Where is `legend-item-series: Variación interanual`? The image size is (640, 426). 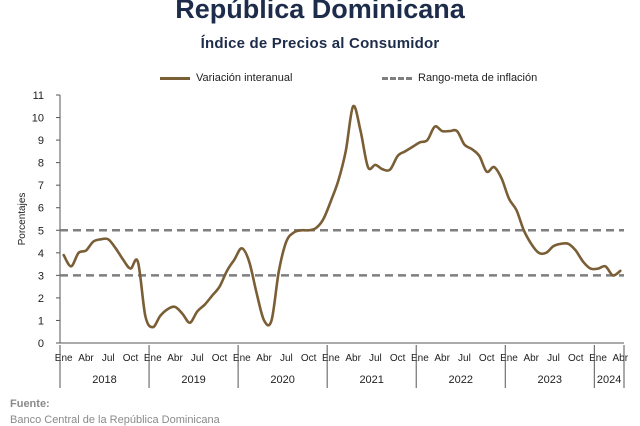 legend-item-series: Variación interanual is located at coordinates (226, 78).